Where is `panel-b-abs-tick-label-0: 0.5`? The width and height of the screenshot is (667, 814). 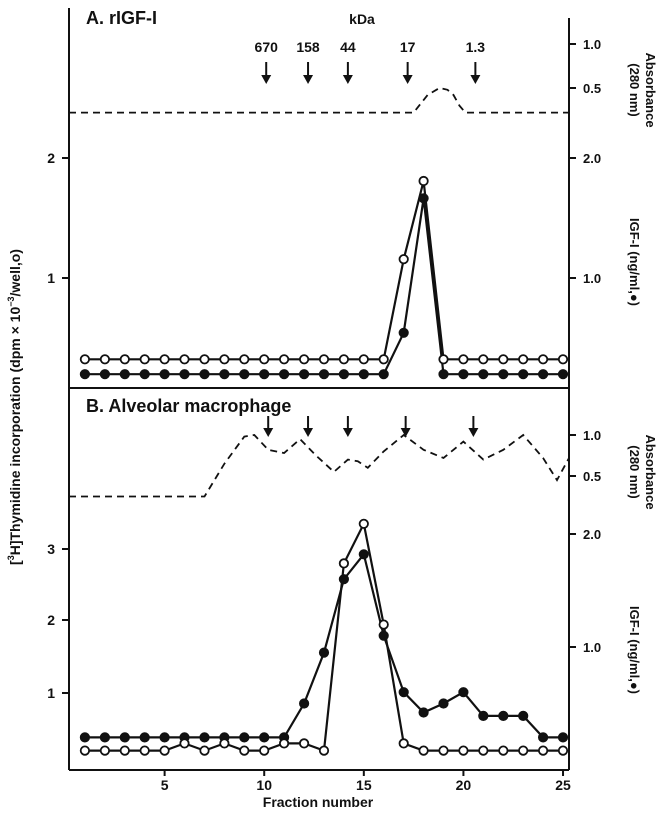
panel-b-abs-tick-label-0: 0.5 is located at coordinates (592, 476).